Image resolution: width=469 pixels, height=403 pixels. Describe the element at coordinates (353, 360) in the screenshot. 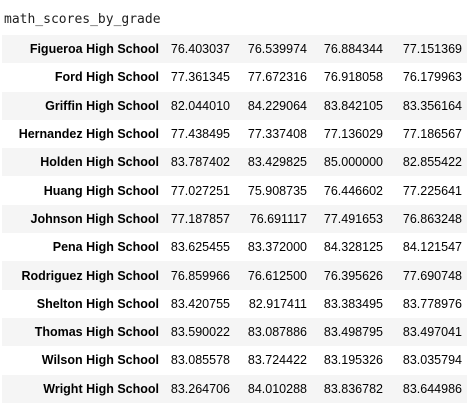

I see `score-cell: 83.195326` at that location.